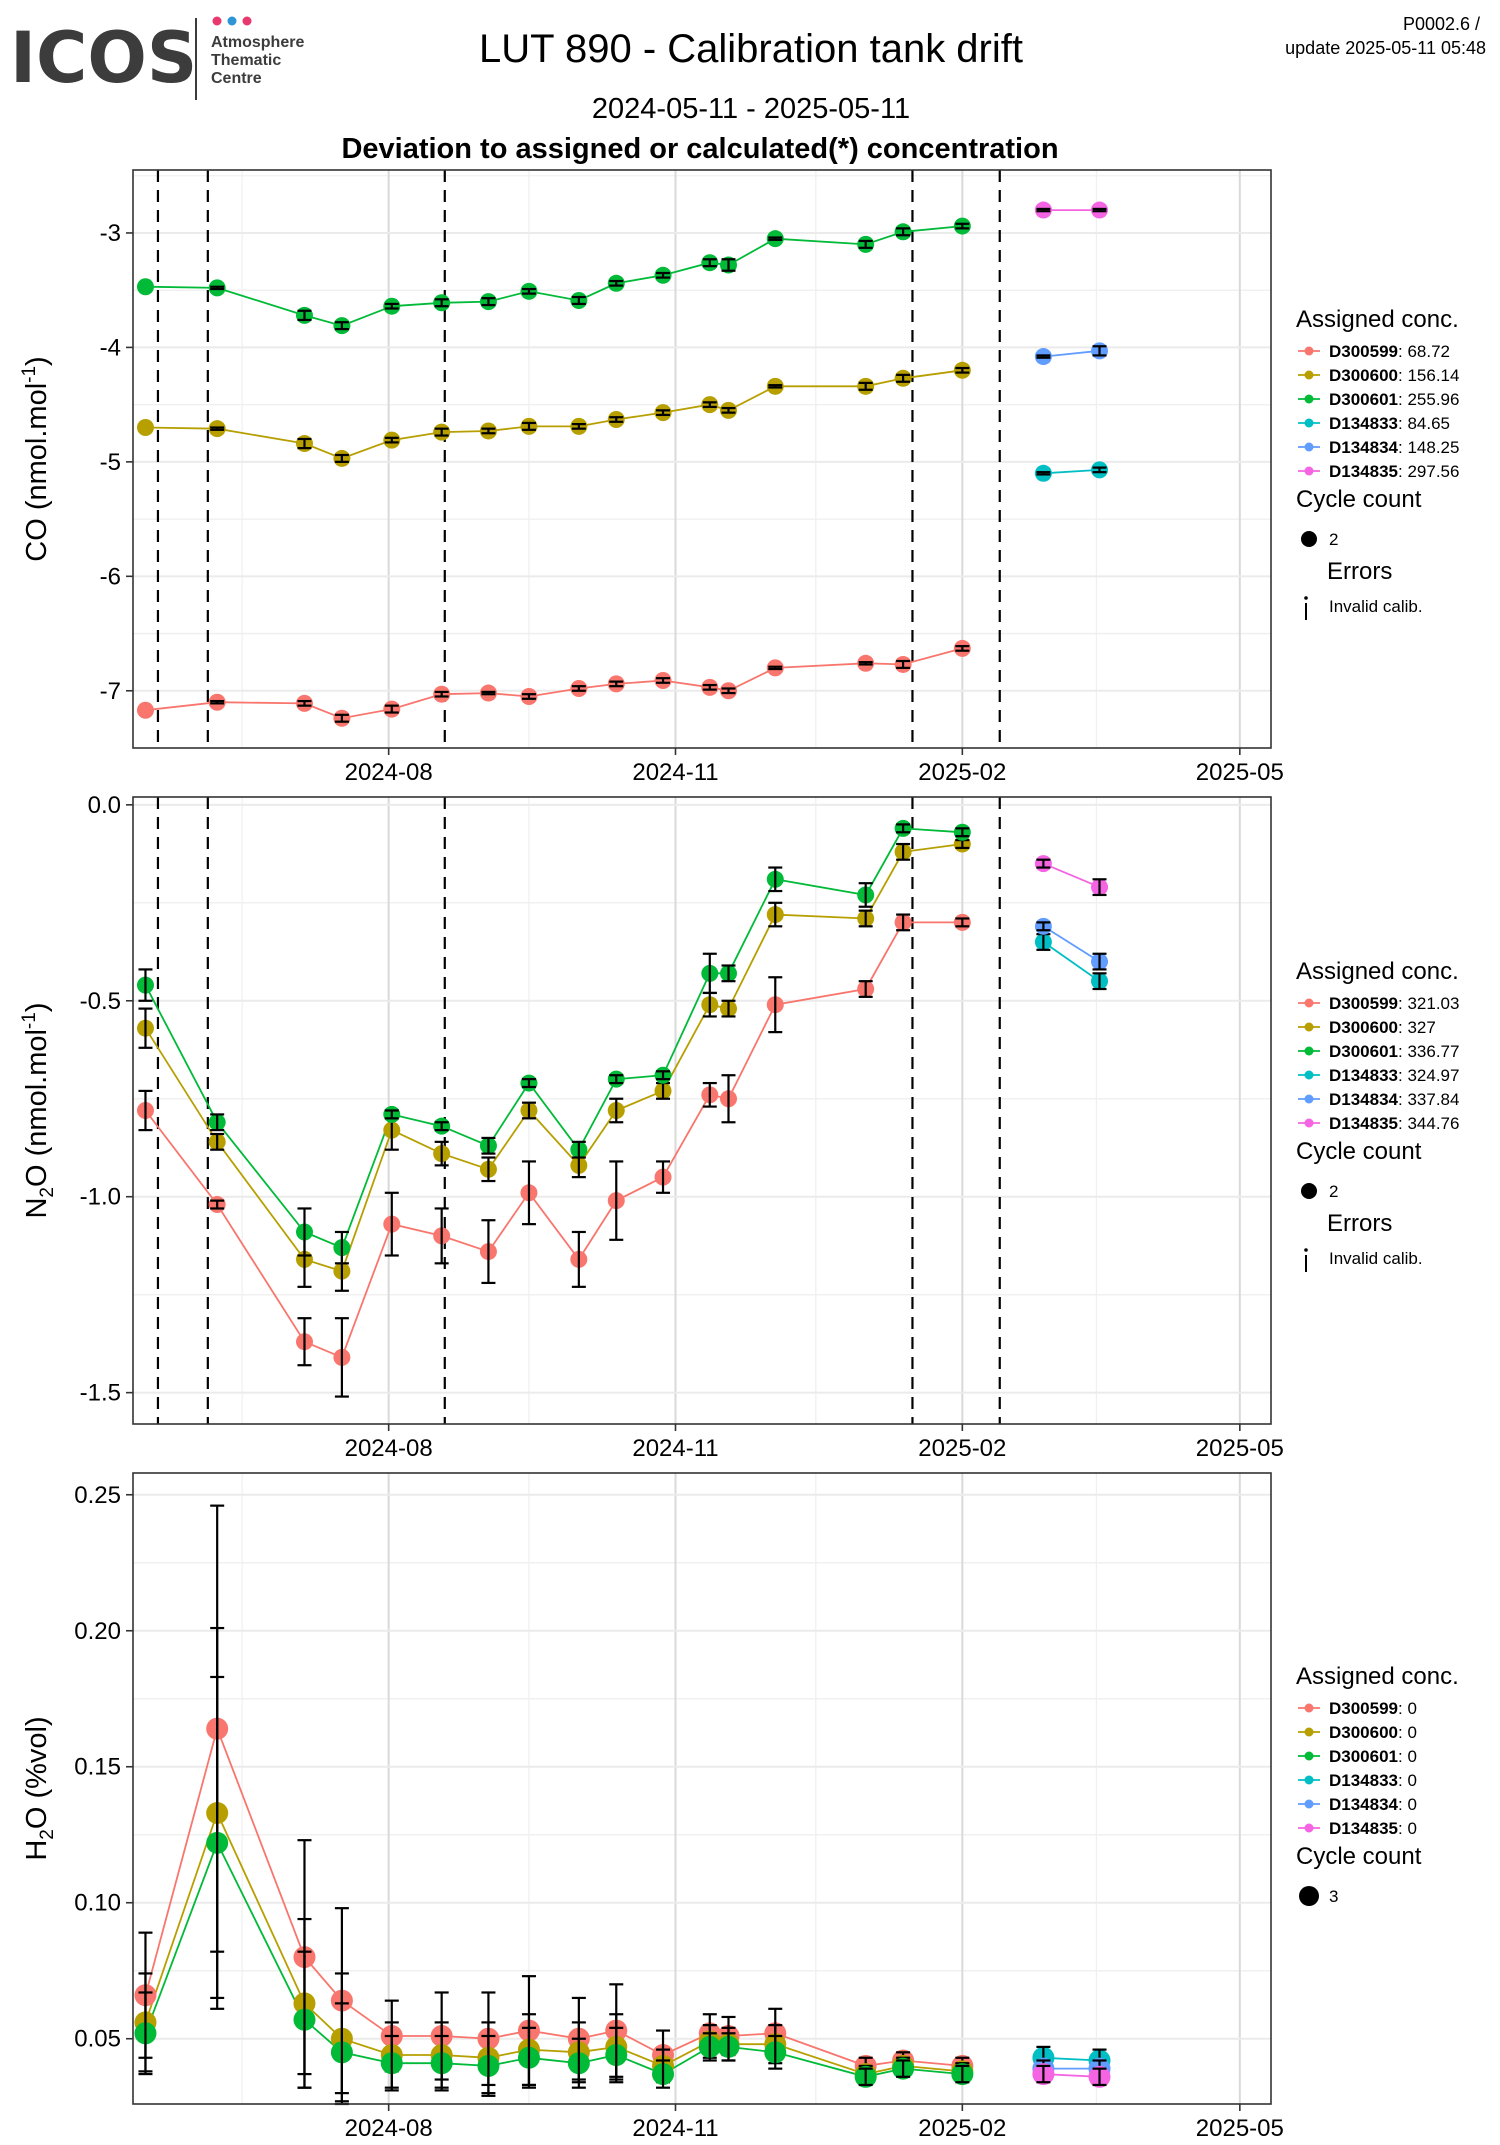  Describe the element at coordinates (389, 2128) in the screenshot. I see `x-tick-label: 2024-08` at that location.